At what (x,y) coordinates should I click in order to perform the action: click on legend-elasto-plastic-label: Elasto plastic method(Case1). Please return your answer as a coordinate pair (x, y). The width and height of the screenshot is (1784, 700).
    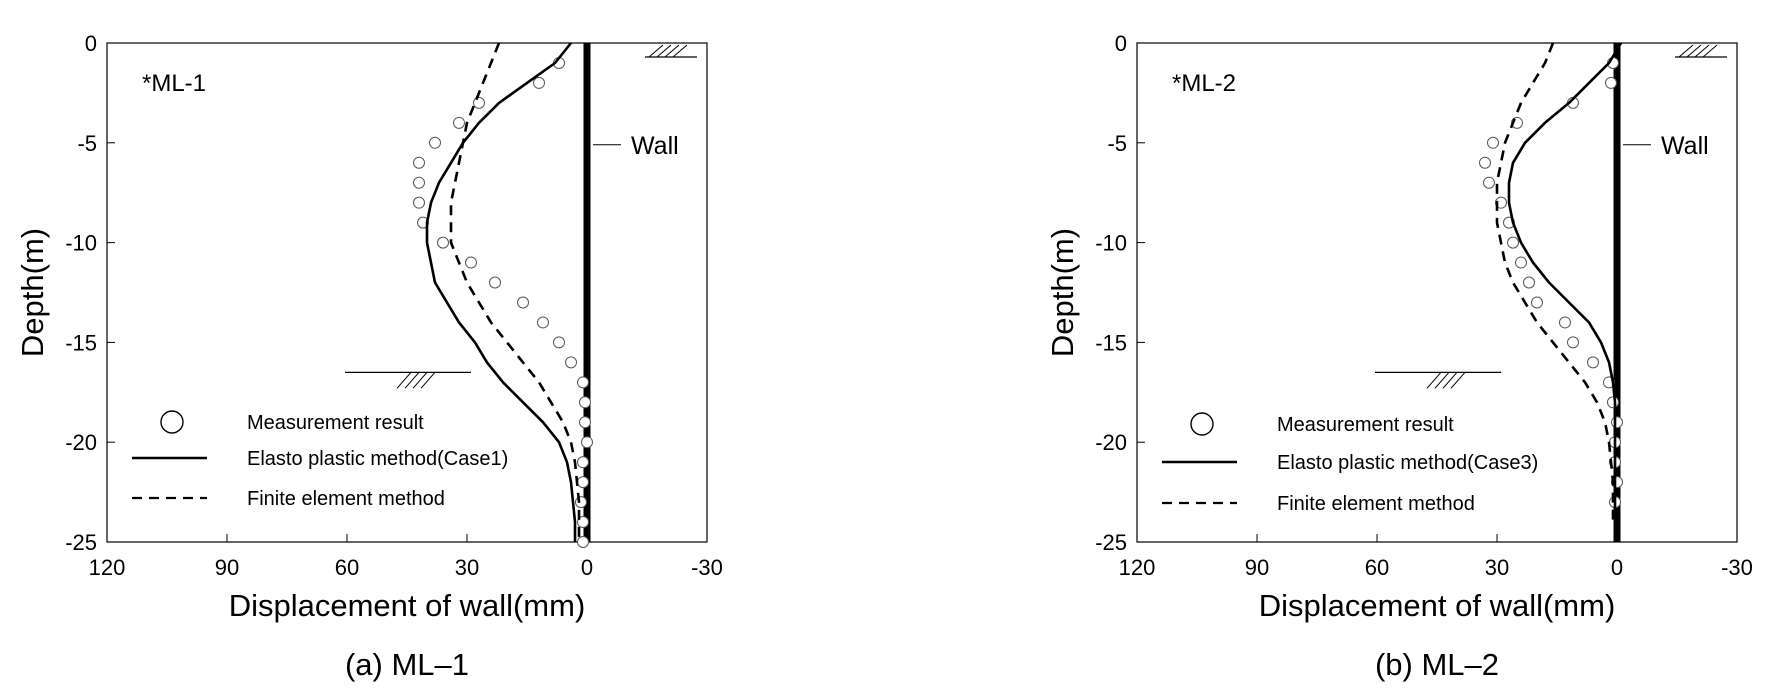
    Looking at the image, I should click on (377, 459).